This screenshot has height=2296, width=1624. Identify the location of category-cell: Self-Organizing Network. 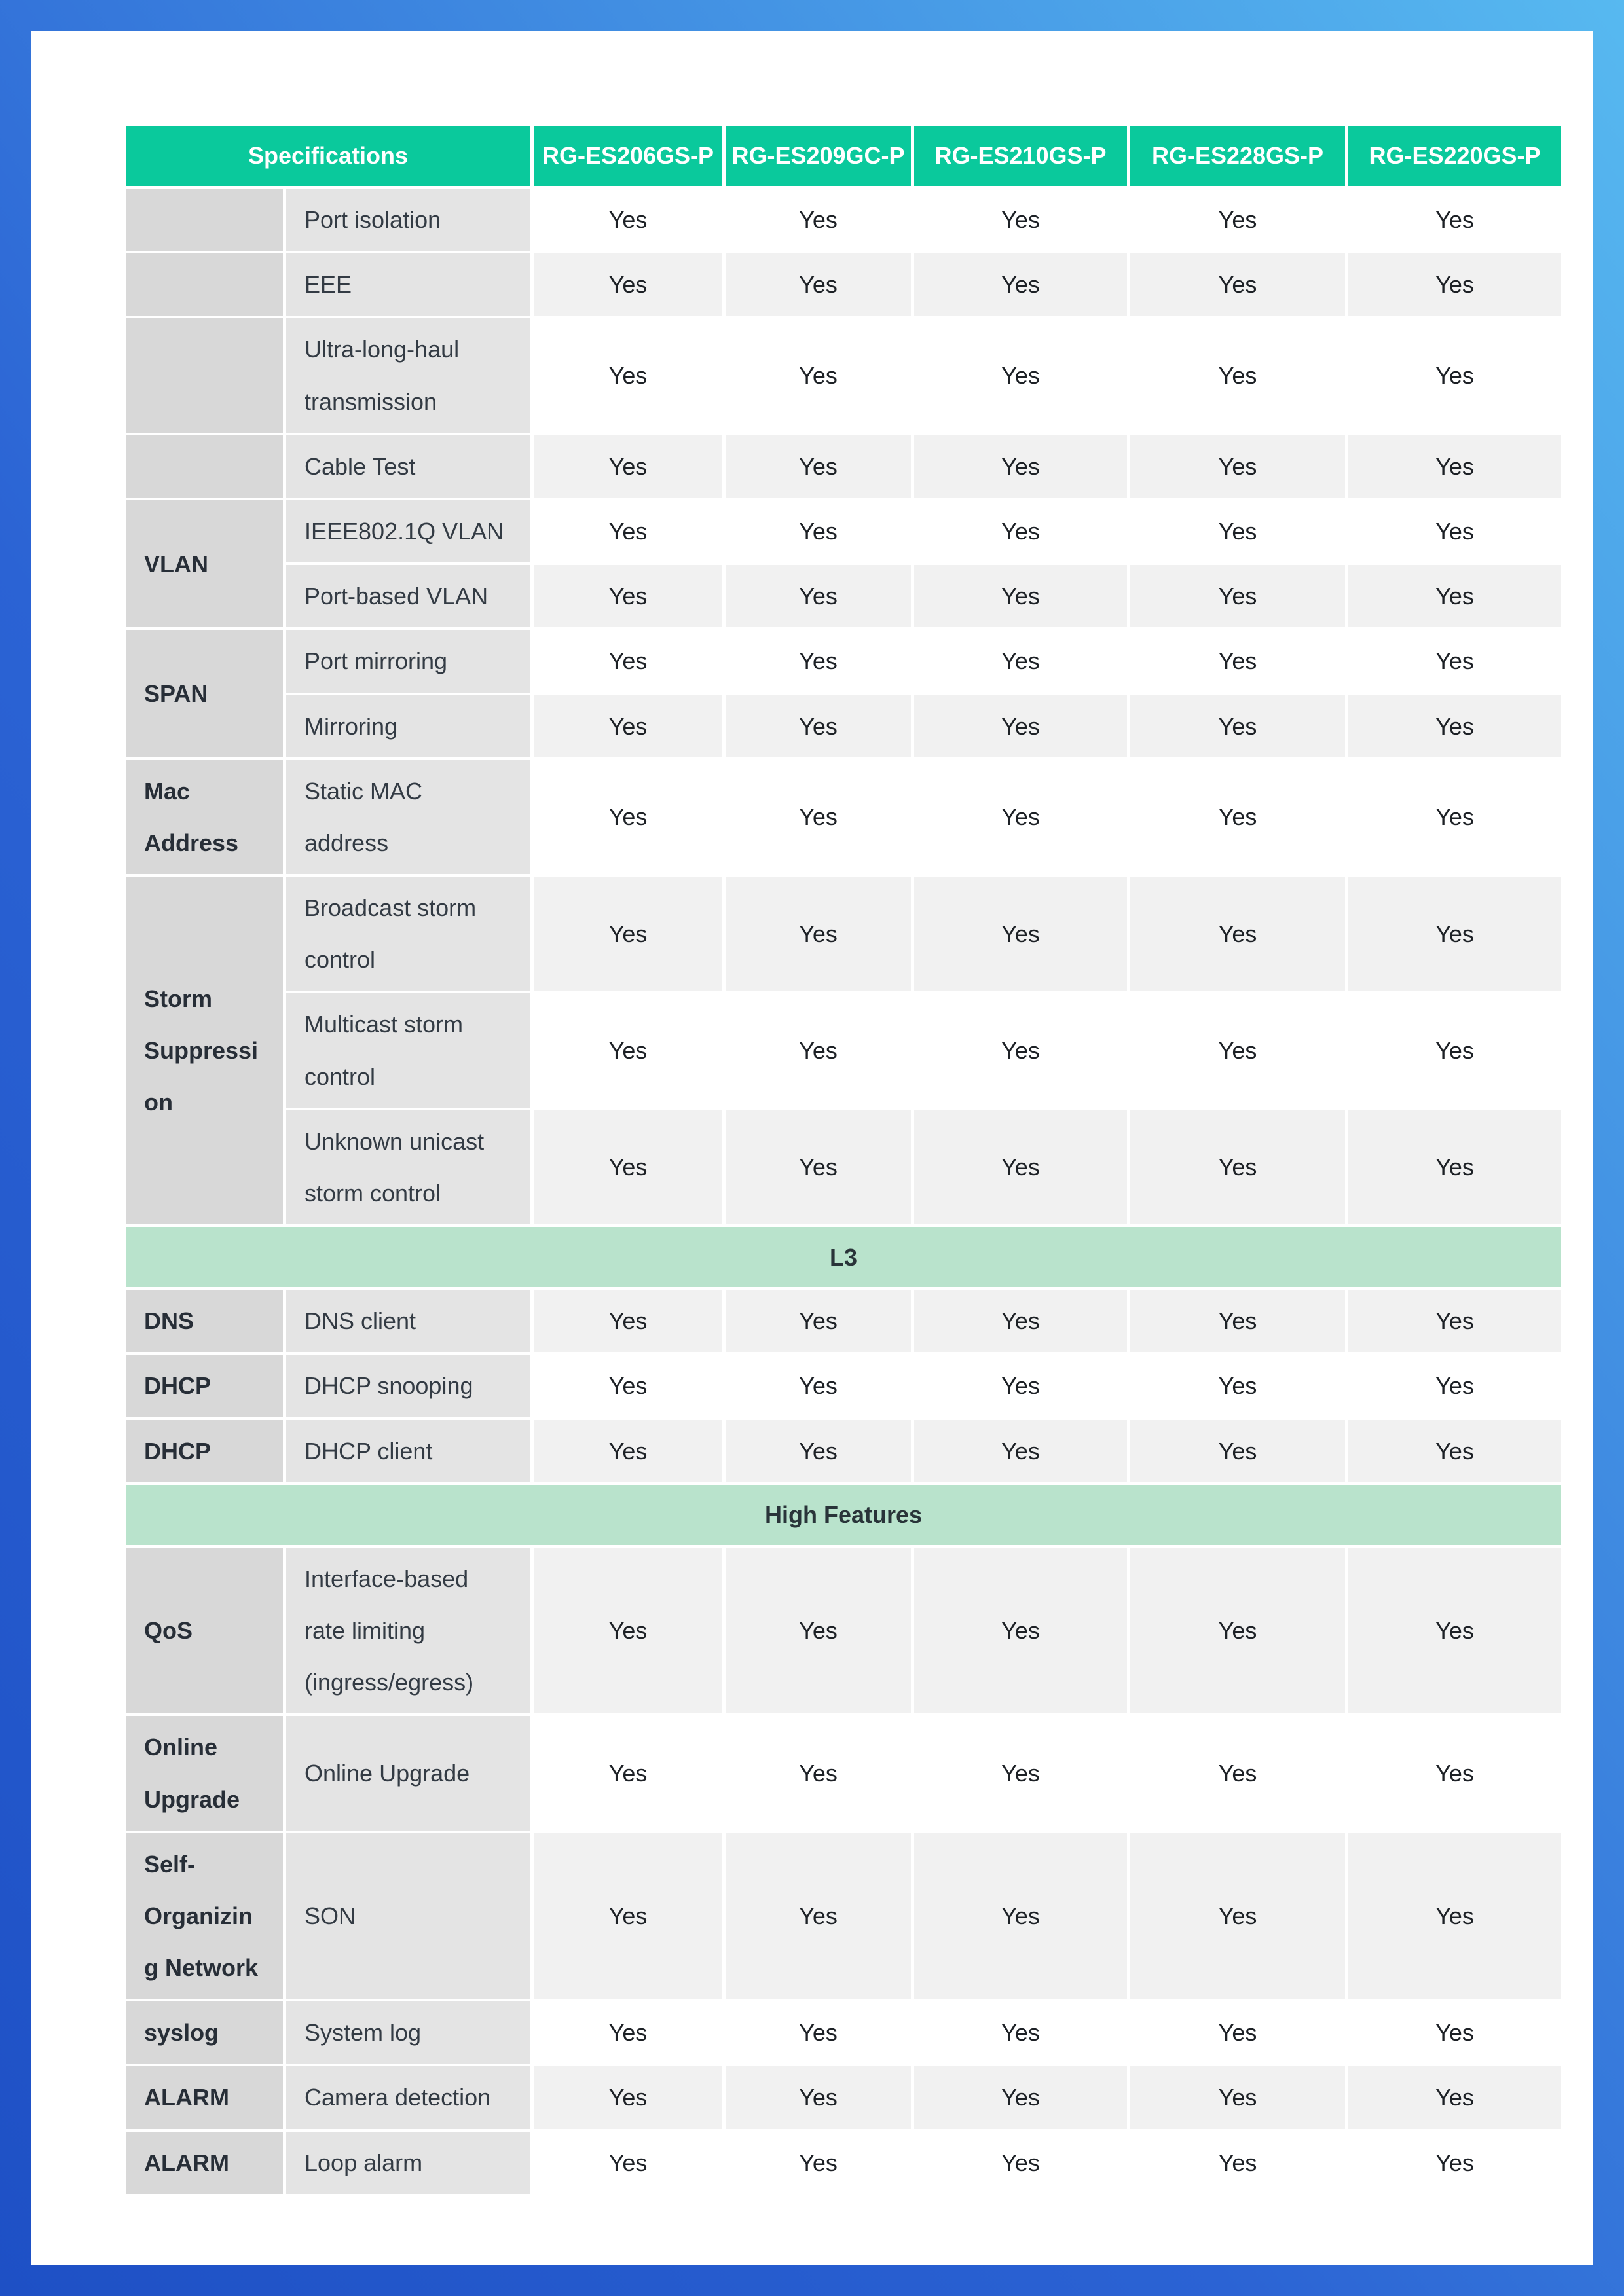
(204, 1915).